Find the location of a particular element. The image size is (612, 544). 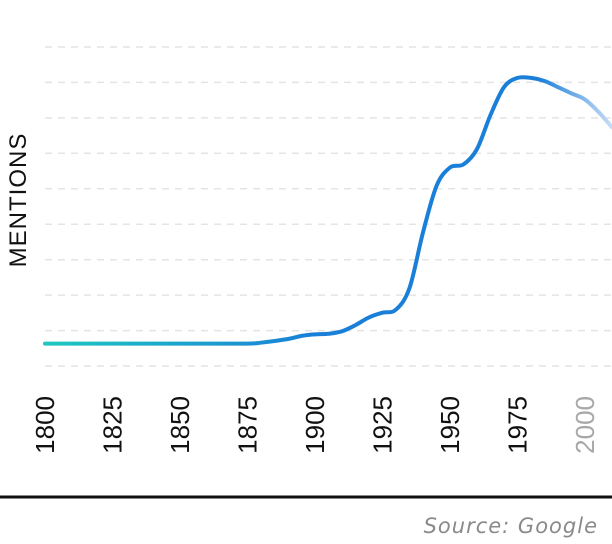

y-axis-label: MENTIONS is located at coordinates (18, 200).